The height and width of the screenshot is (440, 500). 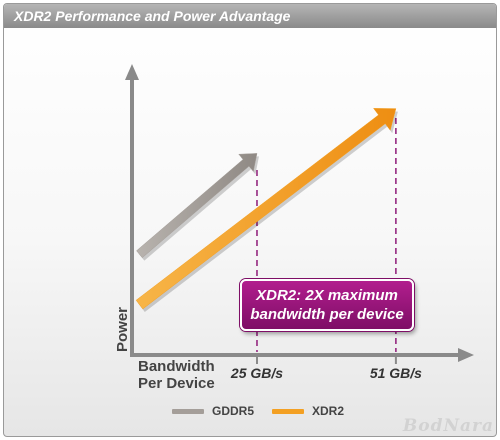 I want to click on title-bar: XDR2 Performance and Power Advantage, so click(x=250, y=16).